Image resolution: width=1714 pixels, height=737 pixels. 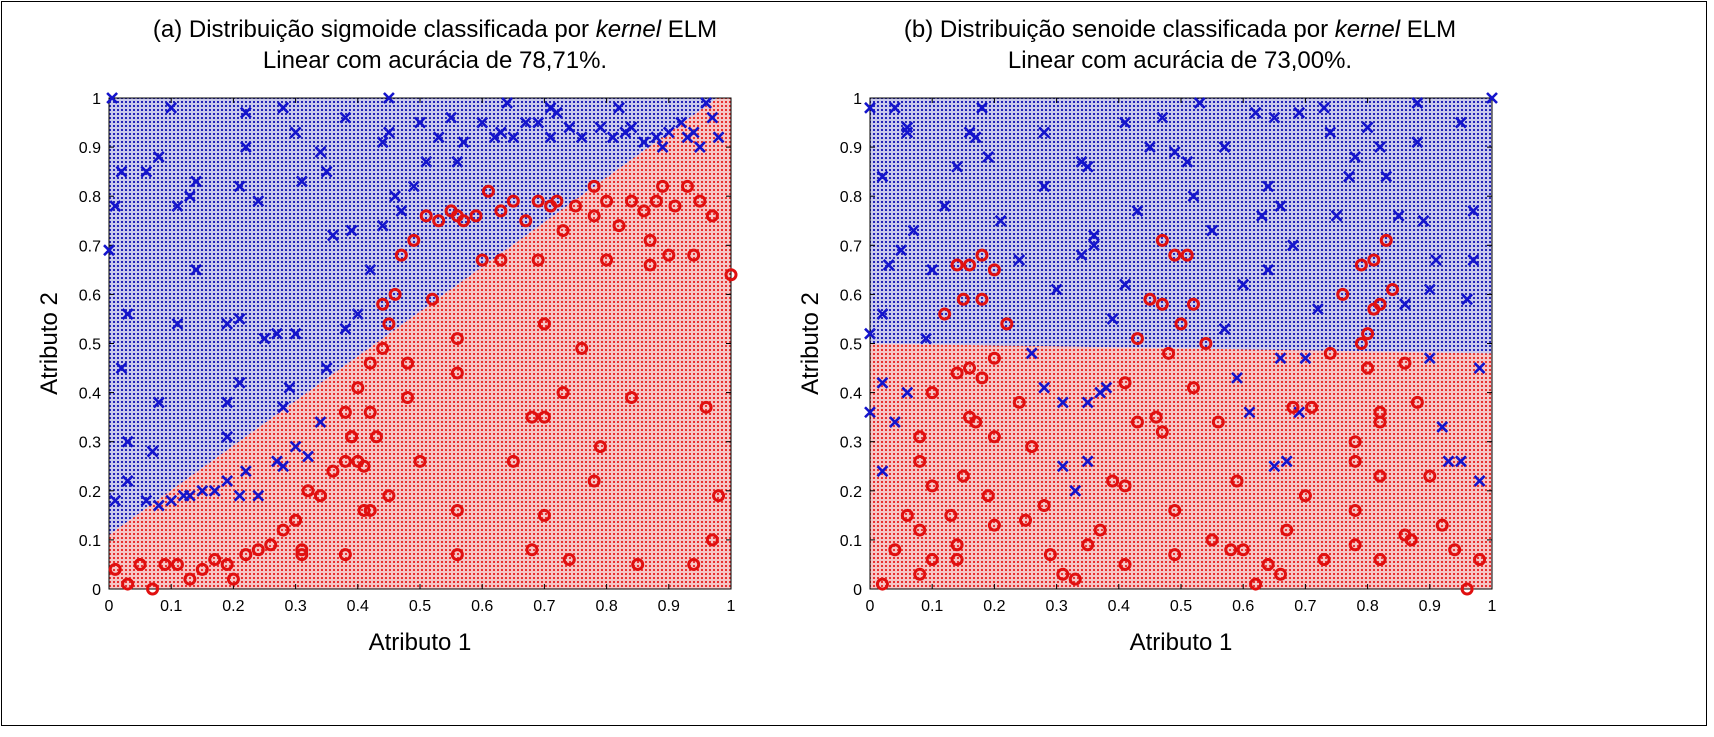 What do you see at coordinates (1367, 29) in the screenshot?
I see `chart-b-title-italic: kernel` at bounding box center [1367, 29].